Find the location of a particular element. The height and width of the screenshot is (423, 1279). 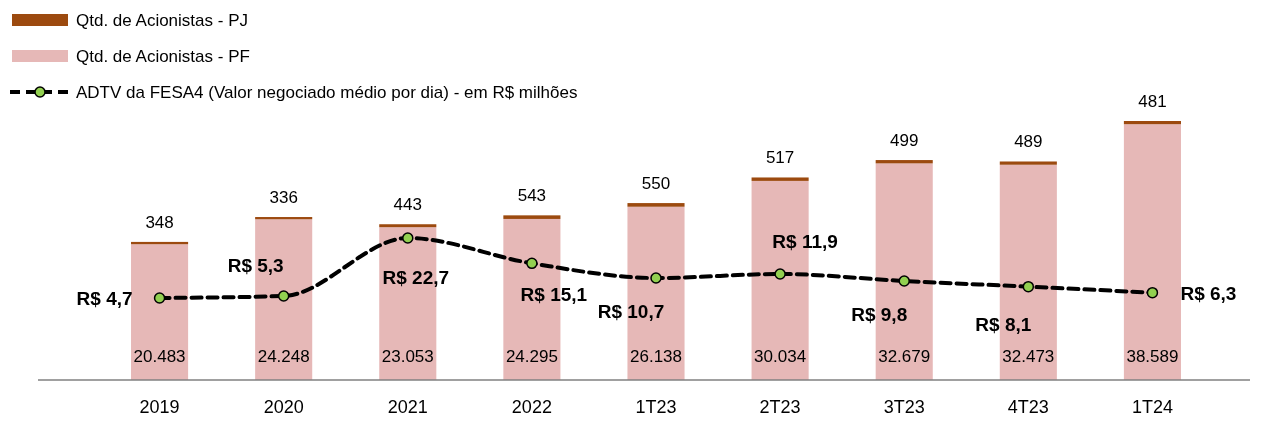

data-label: R$ 10,7 is located at coordinates (631, 311).